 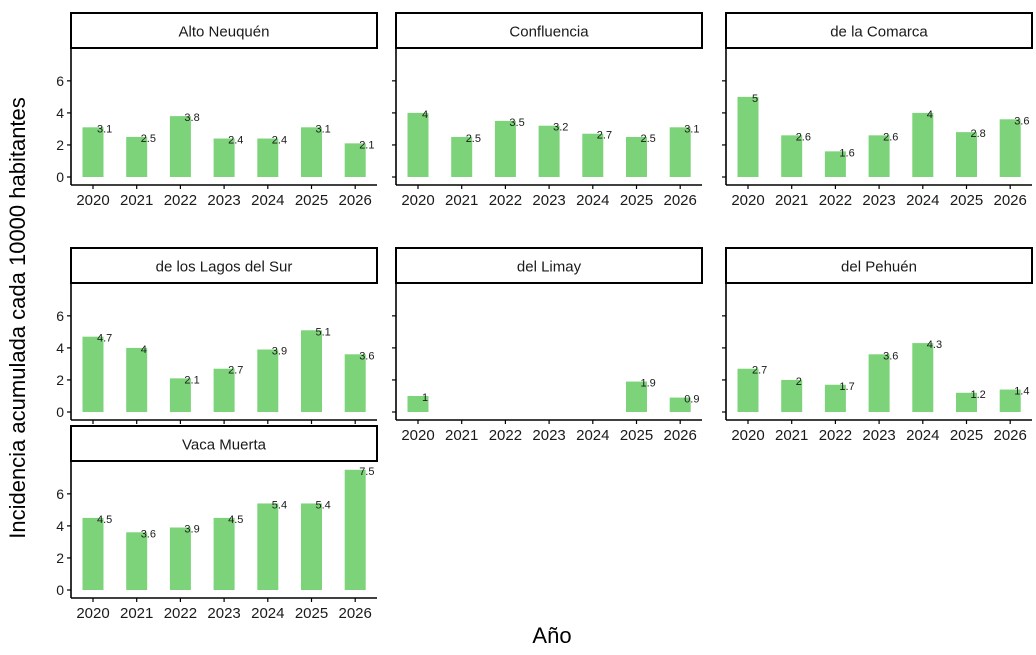 What do you see at coordinates (104, 129) in the screenshot?
I see `data-label: 3.1` at bounding box center [104, 129].